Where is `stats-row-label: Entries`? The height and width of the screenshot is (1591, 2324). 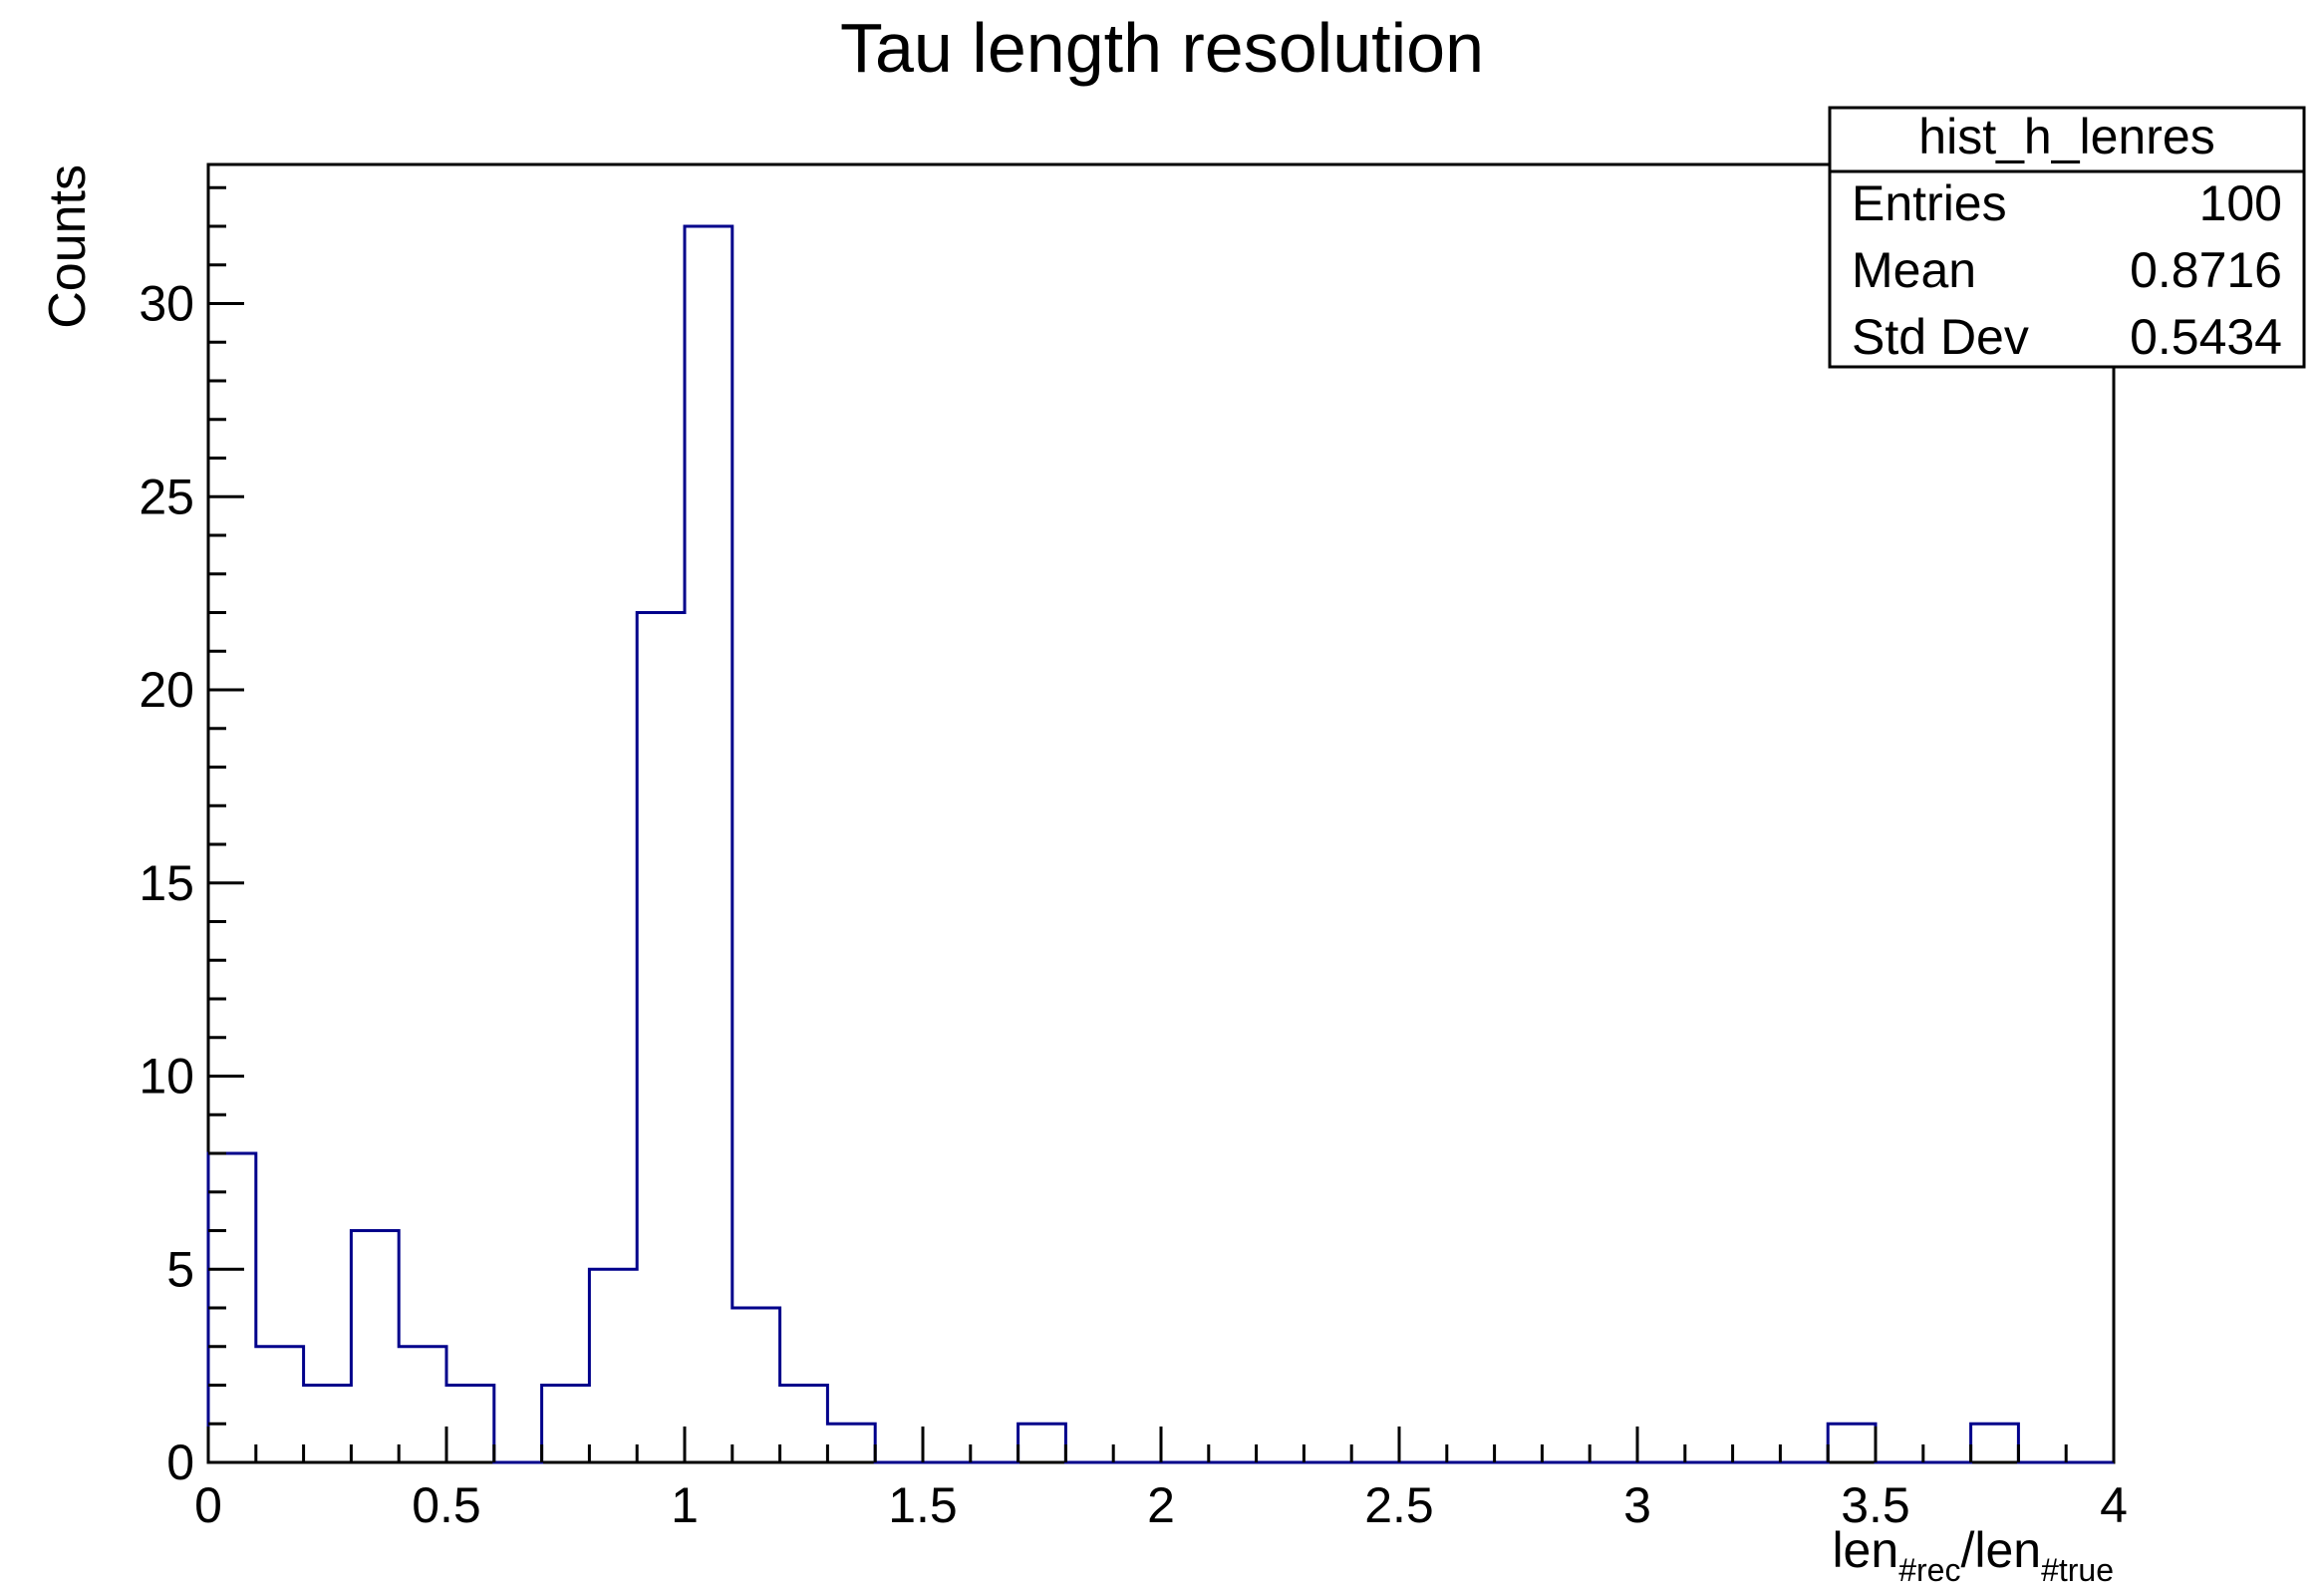 stats-row-label: Entries is located at coordinates (1929, 203).